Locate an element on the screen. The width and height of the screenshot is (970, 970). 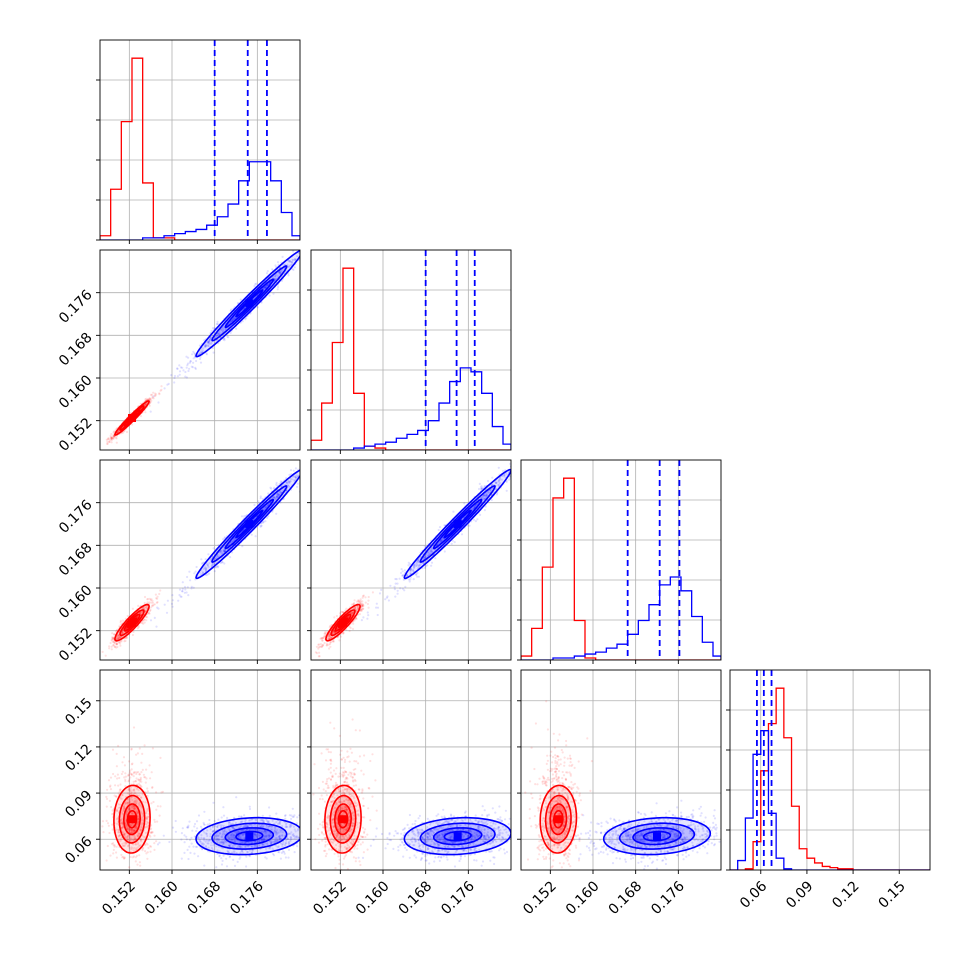
contour-red is located at coordinates (132, 623).